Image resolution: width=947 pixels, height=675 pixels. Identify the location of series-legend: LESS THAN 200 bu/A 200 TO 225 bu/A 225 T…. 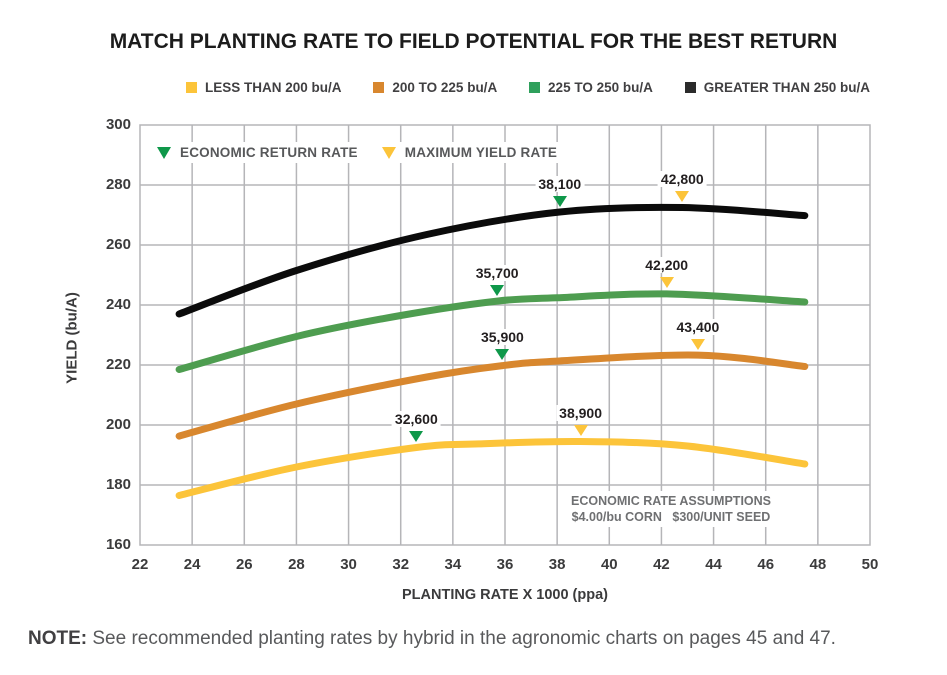
(528, 87).